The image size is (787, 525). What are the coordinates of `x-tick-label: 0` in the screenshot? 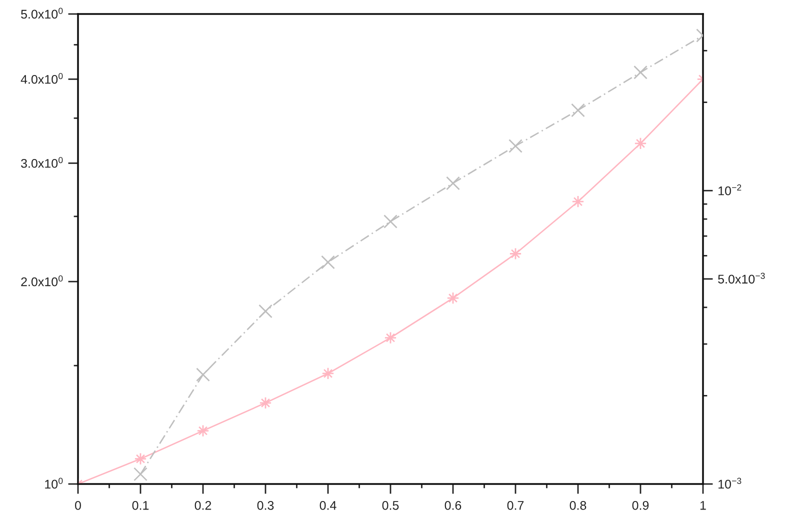 It's located at (78, 505).